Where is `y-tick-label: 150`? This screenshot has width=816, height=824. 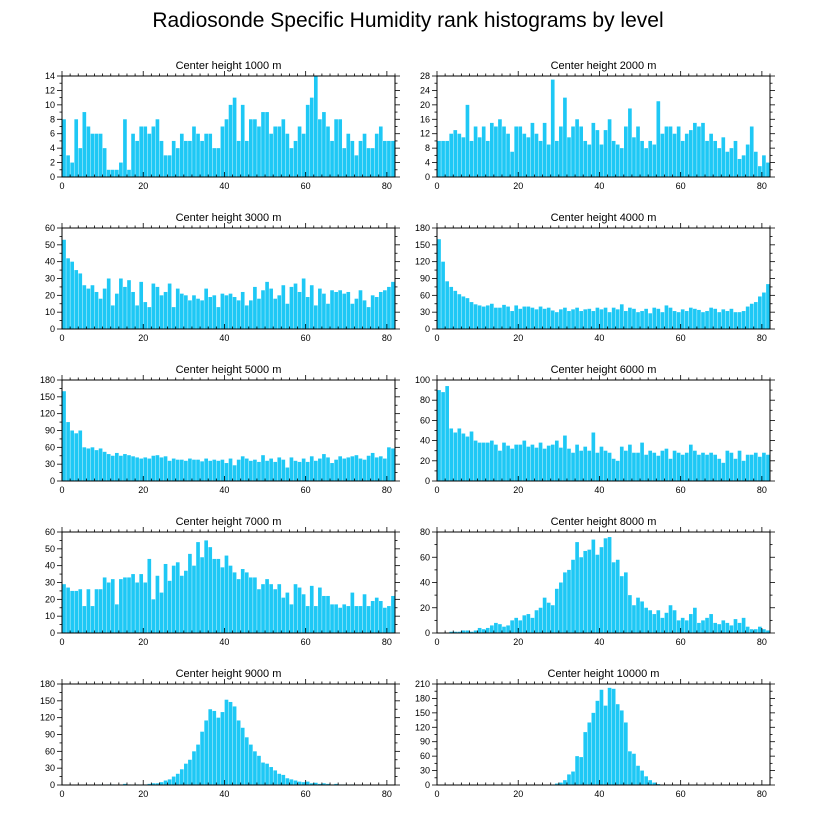
y-tick-label: 150 is located at coordinates (47, 397).